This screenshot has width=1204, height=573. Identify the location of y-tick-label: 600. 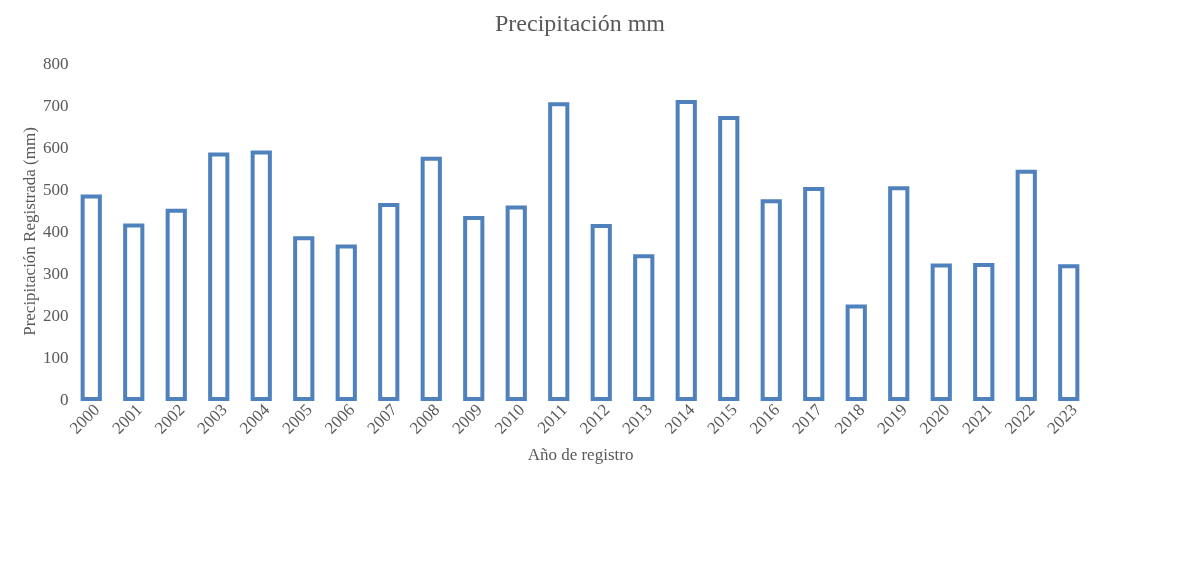
(56, 147).